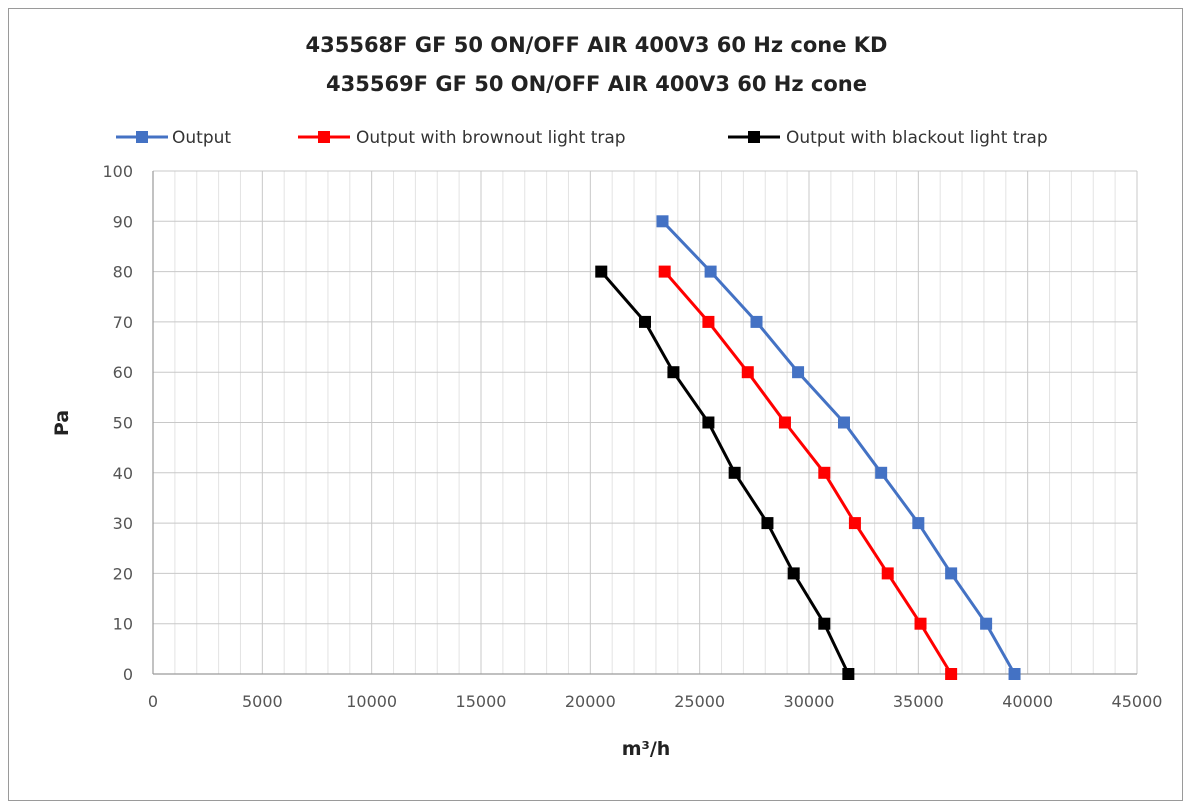  I want to click on legend-label: Output with blackout light trap, so click(917, 138).